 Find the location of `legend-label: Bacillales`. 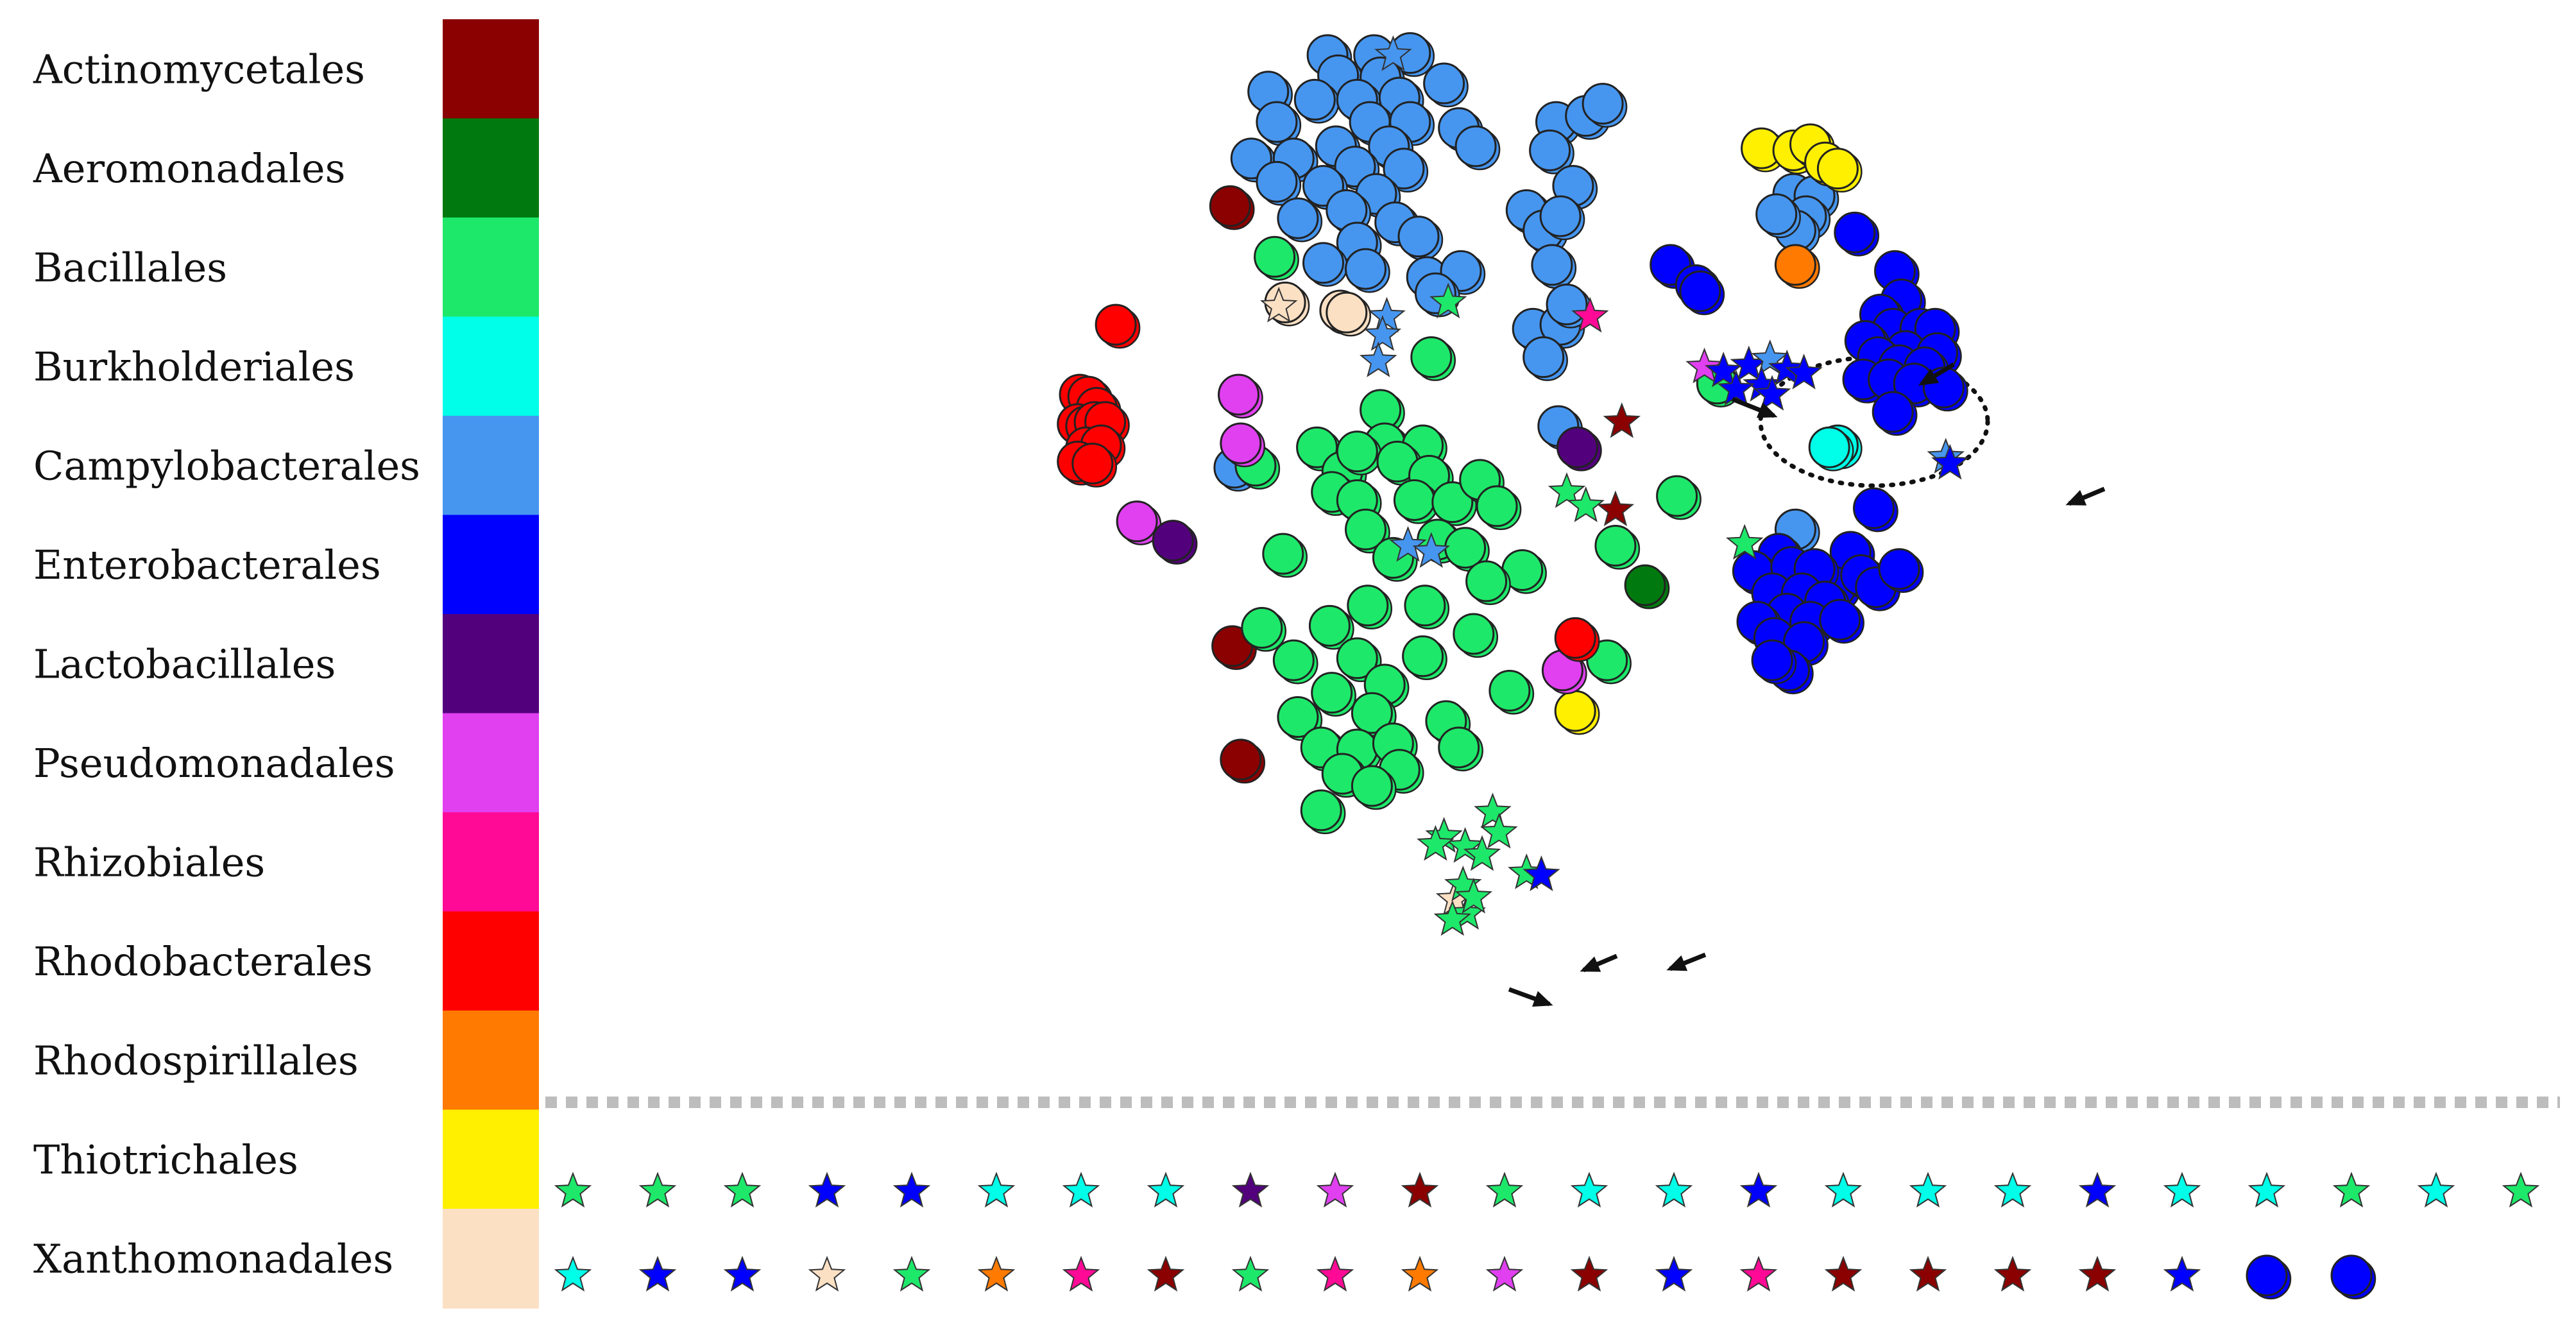

legend-label: Bacillales is located at coordinates (130, 267).